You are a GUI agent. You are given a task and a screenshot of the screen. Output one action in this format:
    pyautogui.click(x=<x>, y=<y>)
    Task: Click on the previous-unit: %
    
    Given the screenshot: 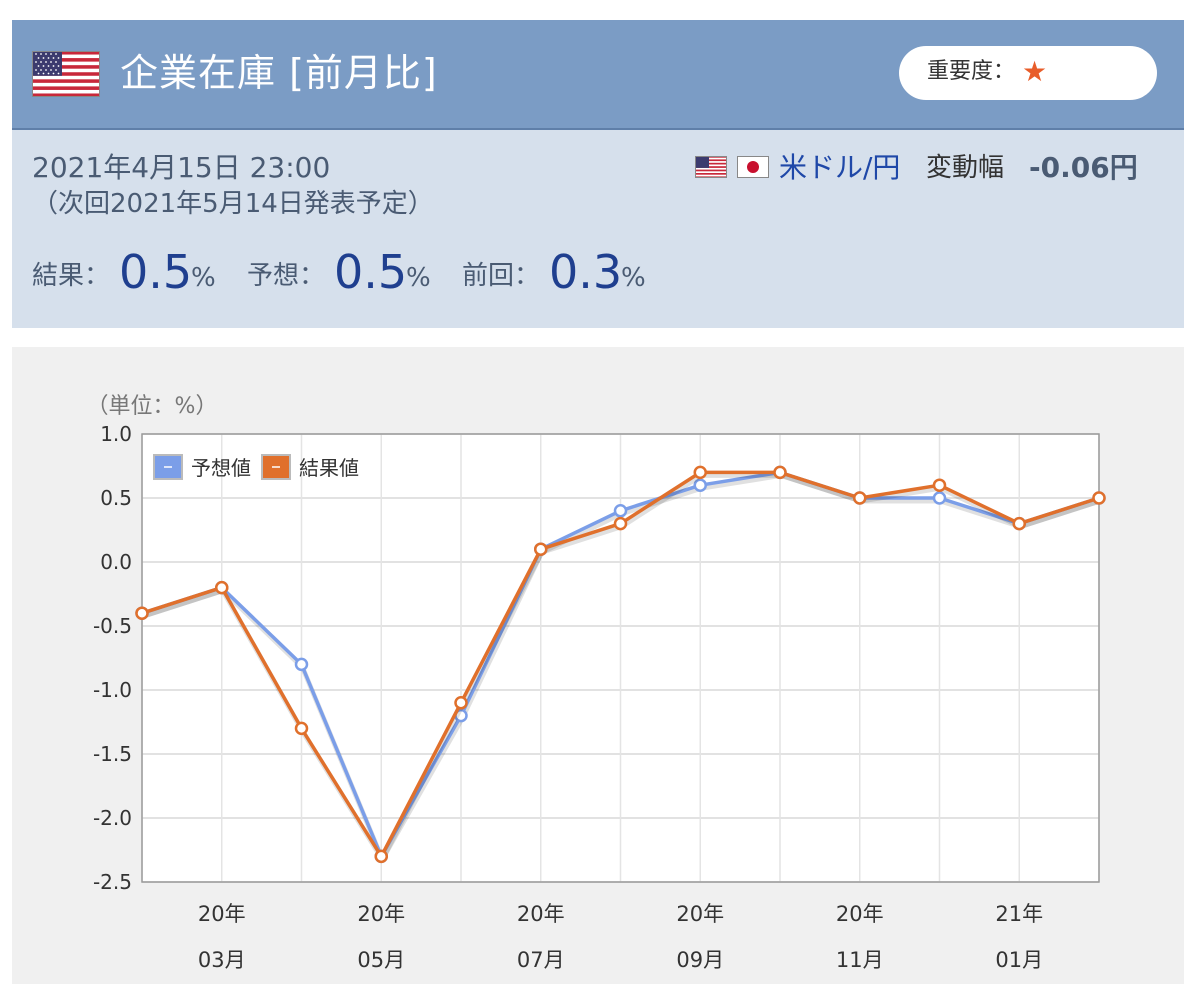 What is the action you would take?
    pyautogui.click(x=633, y=278)
    